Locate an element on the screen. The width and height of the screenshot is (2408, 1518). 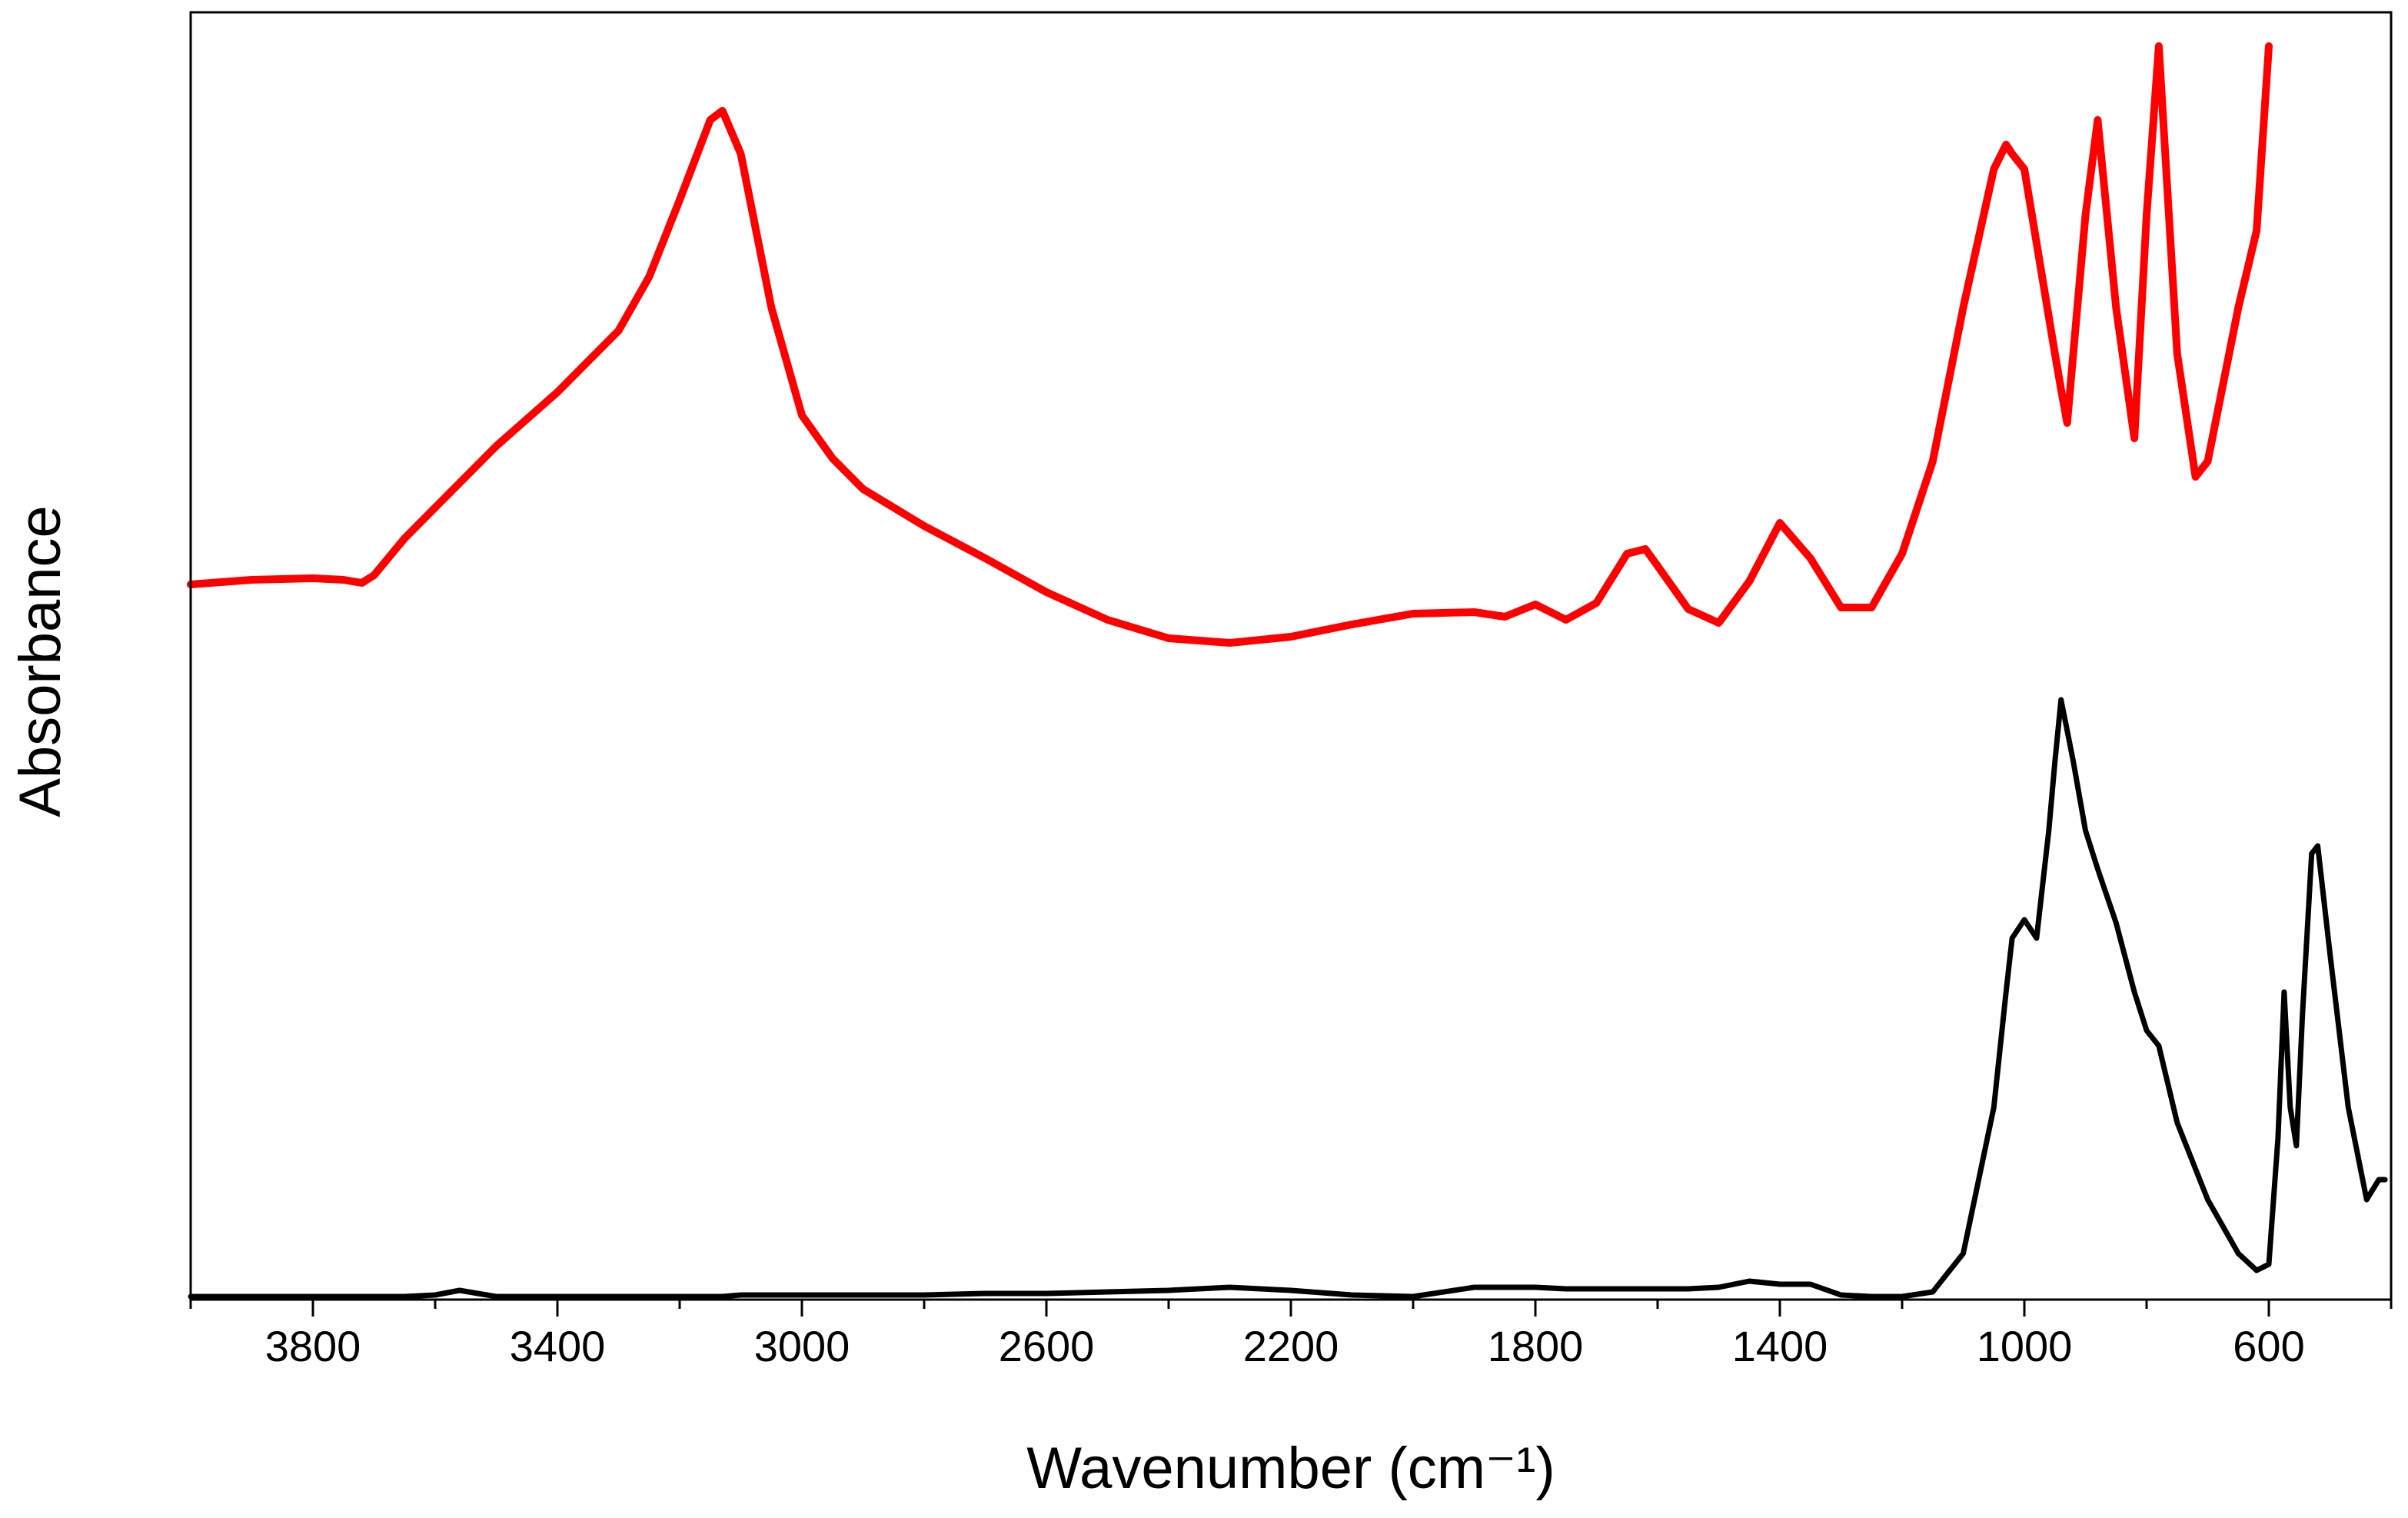
x-tick-label: 3000 is located at coordinates (802, 1346).